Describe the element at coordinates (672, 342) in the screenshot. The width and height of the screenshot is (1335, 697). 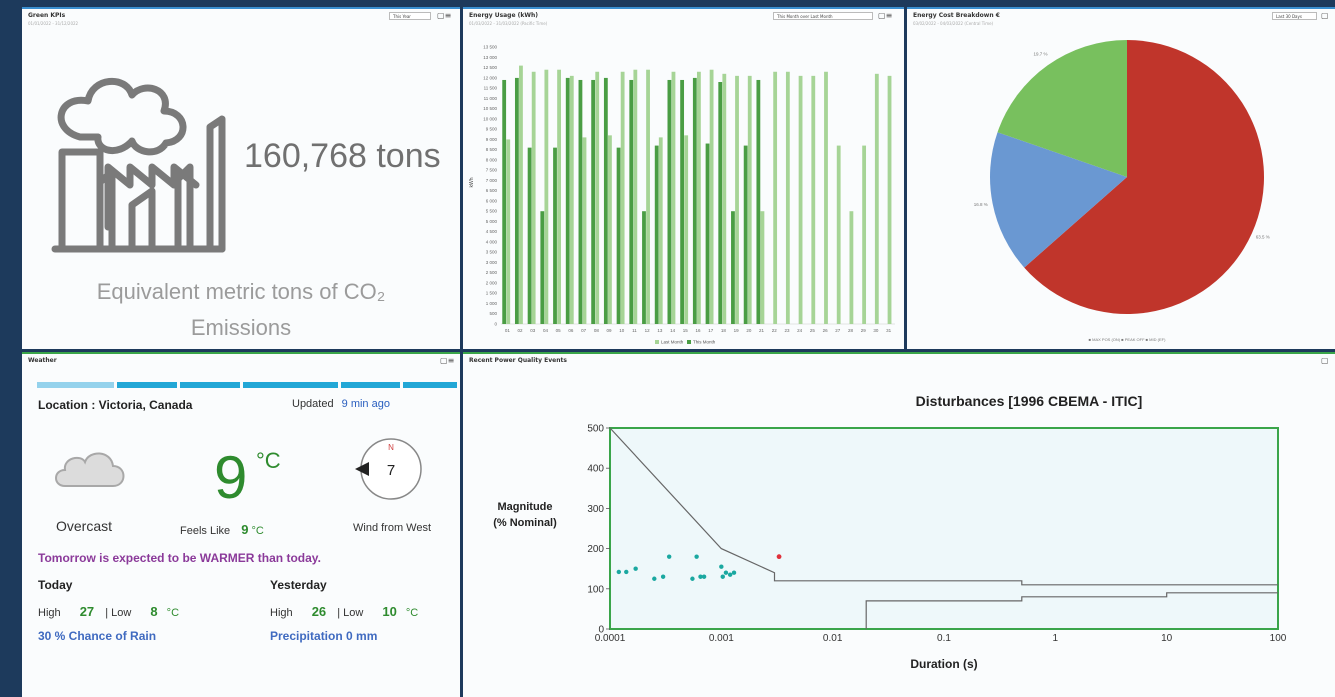
I see `legend-label: Last Month` at that location.